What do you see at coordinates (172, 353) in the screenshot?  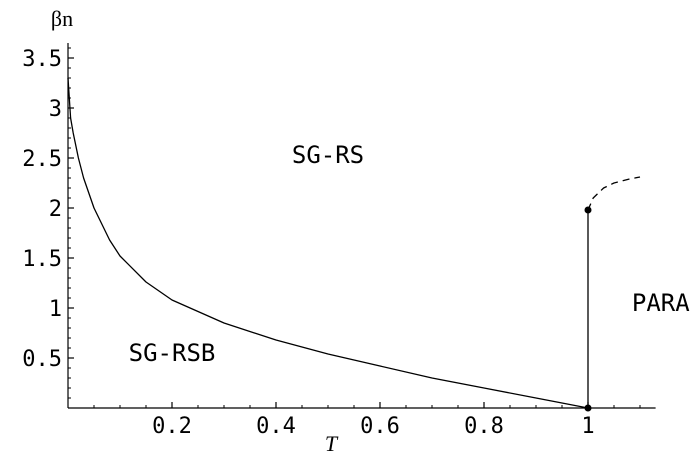 I see `region-label-sg-rsb: SG-RSB` at bounding box center [172, 353].